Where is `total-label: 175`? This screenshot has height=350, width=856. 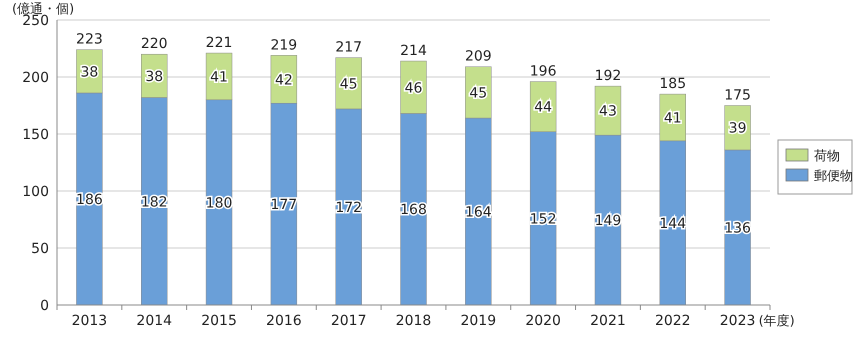
total-label: 175 is located at coordinates (737, 96).